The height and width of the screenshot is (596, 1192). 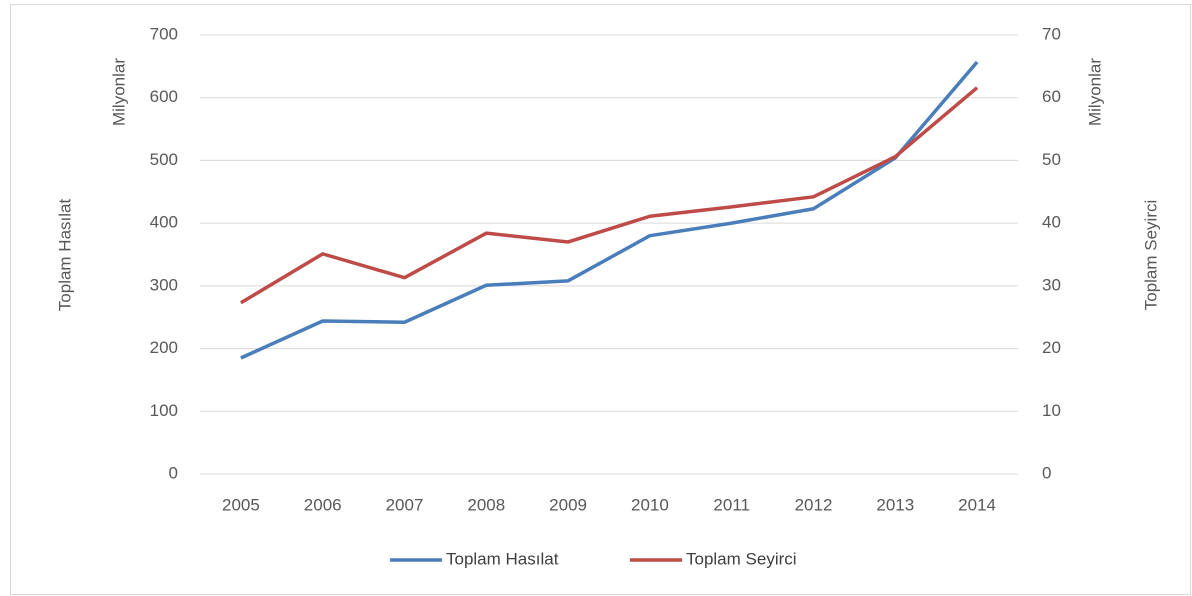 I want to click on y2-tick-label: 10, so click(x=1051, y=410).